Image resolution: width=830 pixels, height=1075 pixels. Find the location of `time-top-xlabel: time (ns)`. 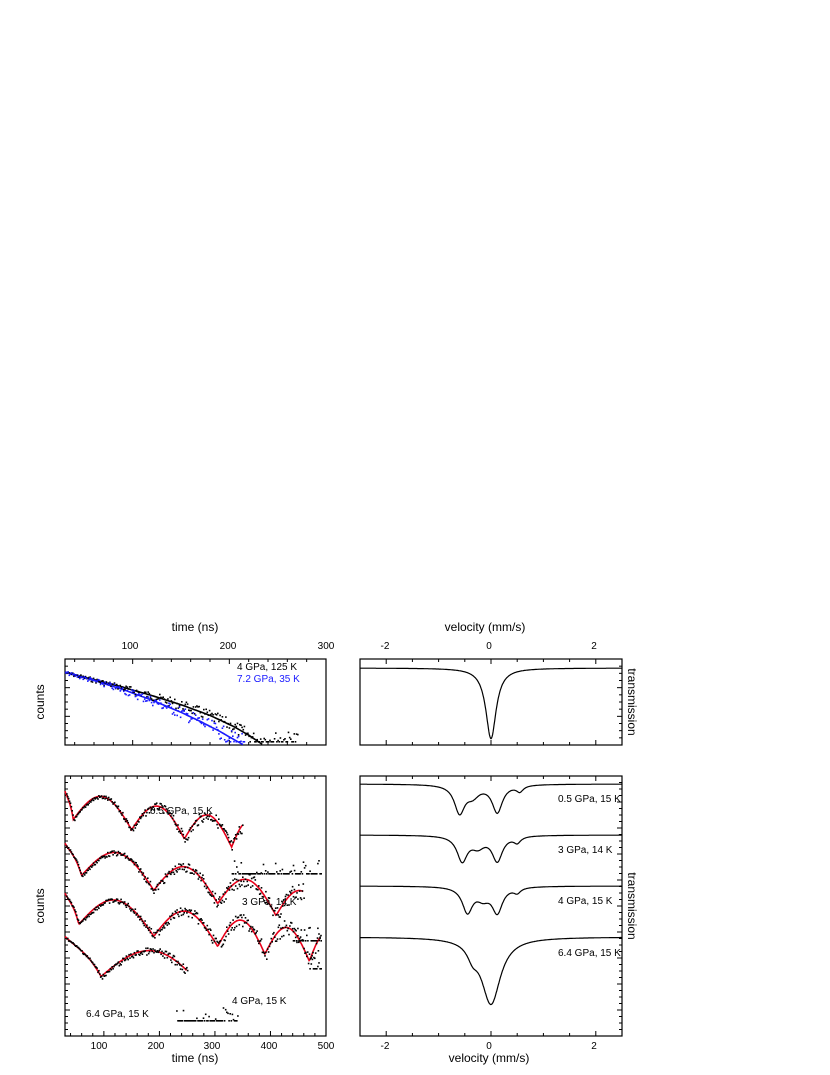

time-top-xlabel: time (ns) is located at coordinates (195, 627).